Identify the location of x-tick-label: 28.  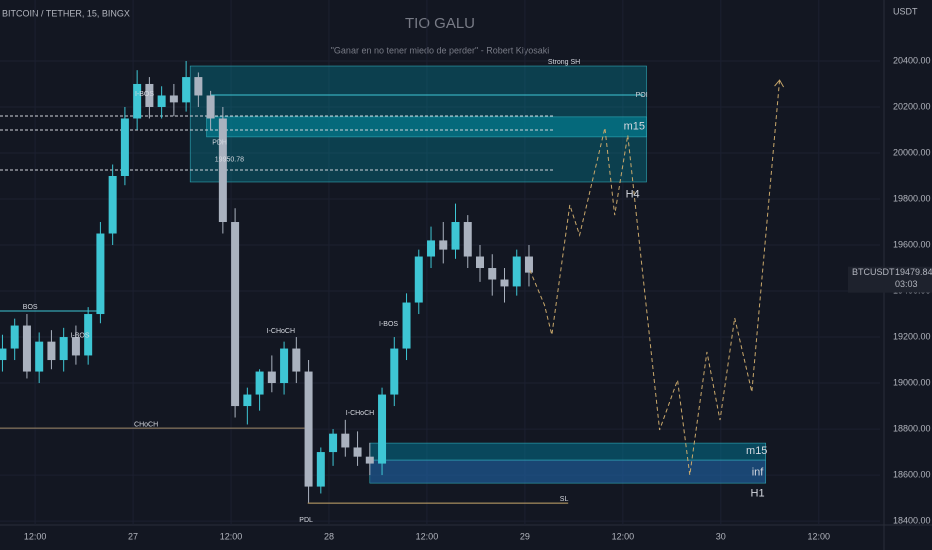
(329, 536).